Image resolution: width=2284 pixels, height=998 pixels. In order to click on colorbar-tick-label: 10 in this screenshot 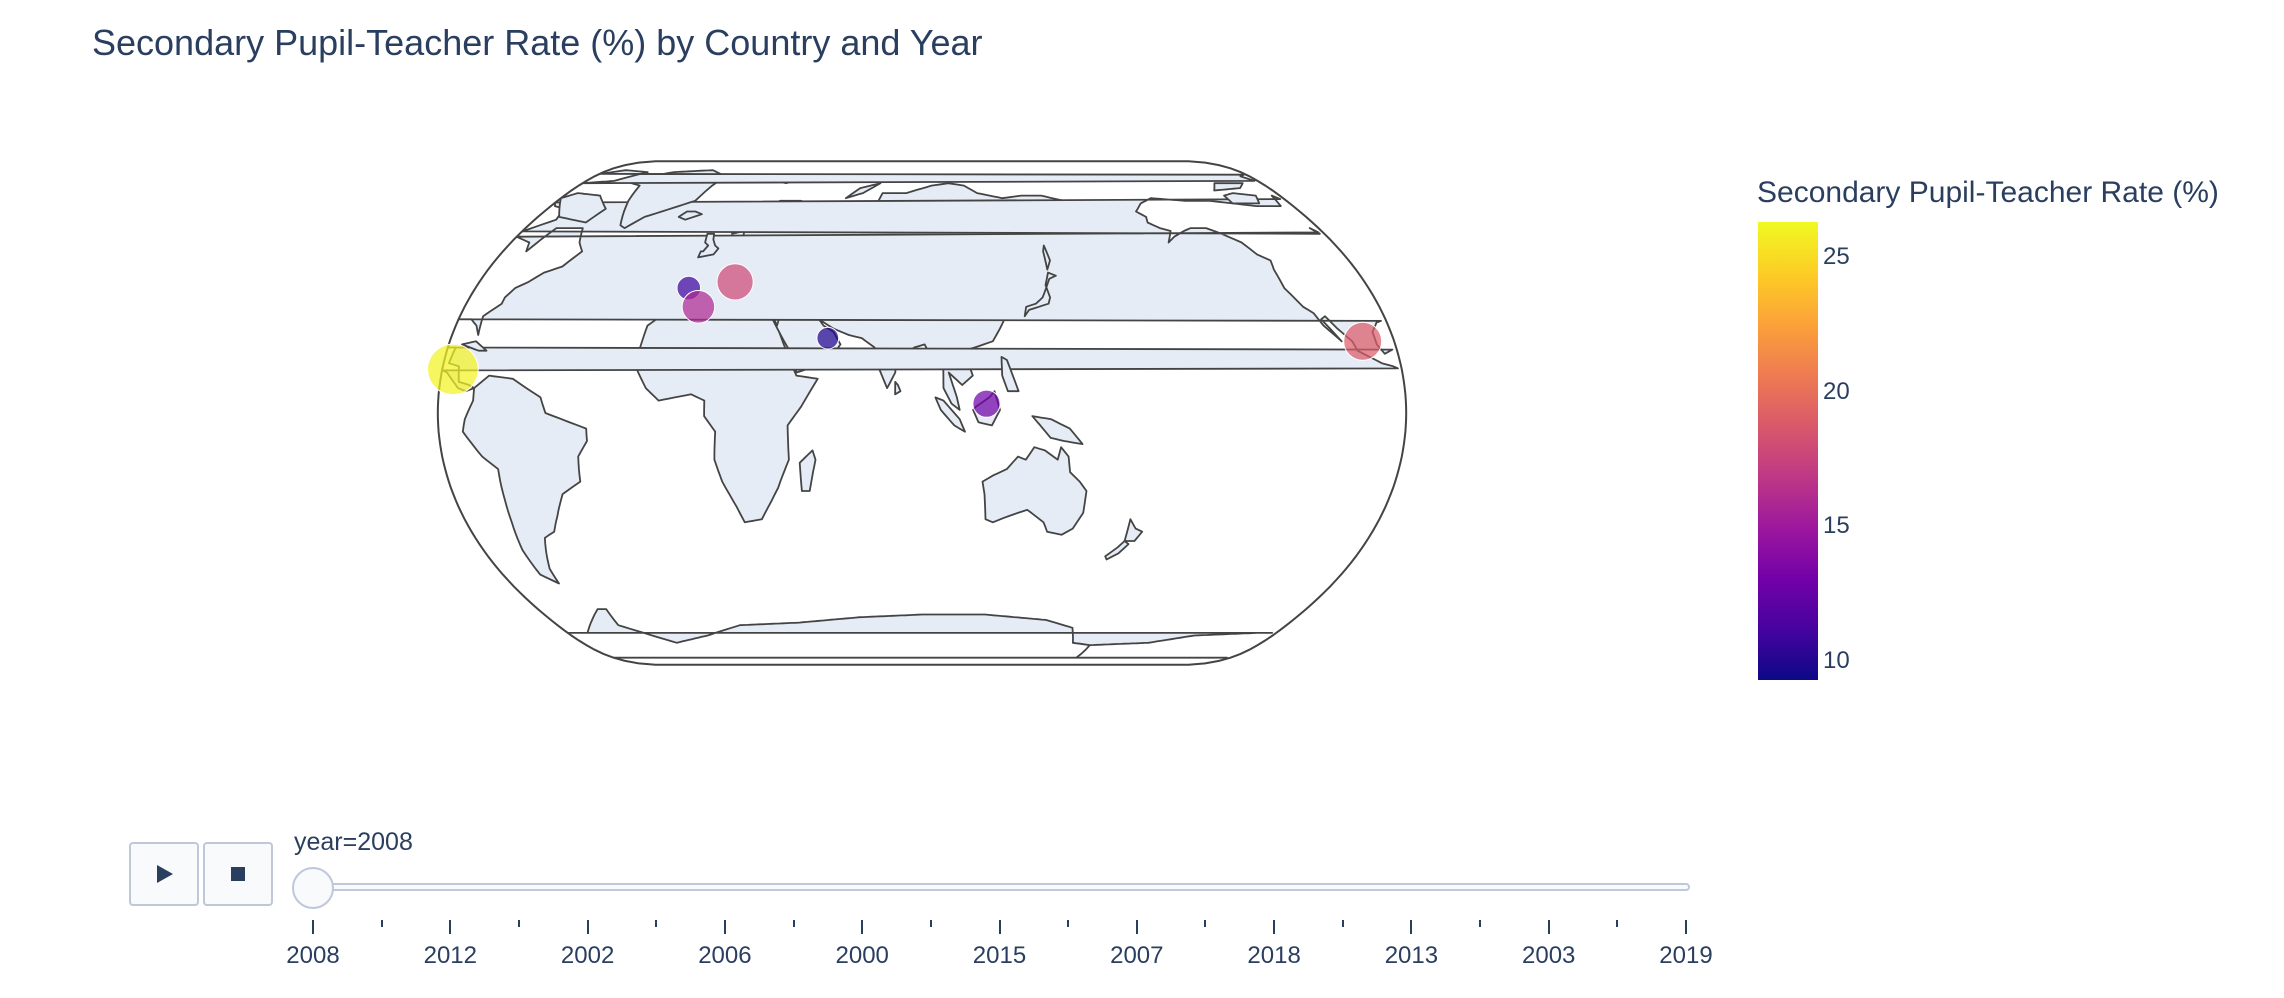, I will do `click(1836, 661)`.